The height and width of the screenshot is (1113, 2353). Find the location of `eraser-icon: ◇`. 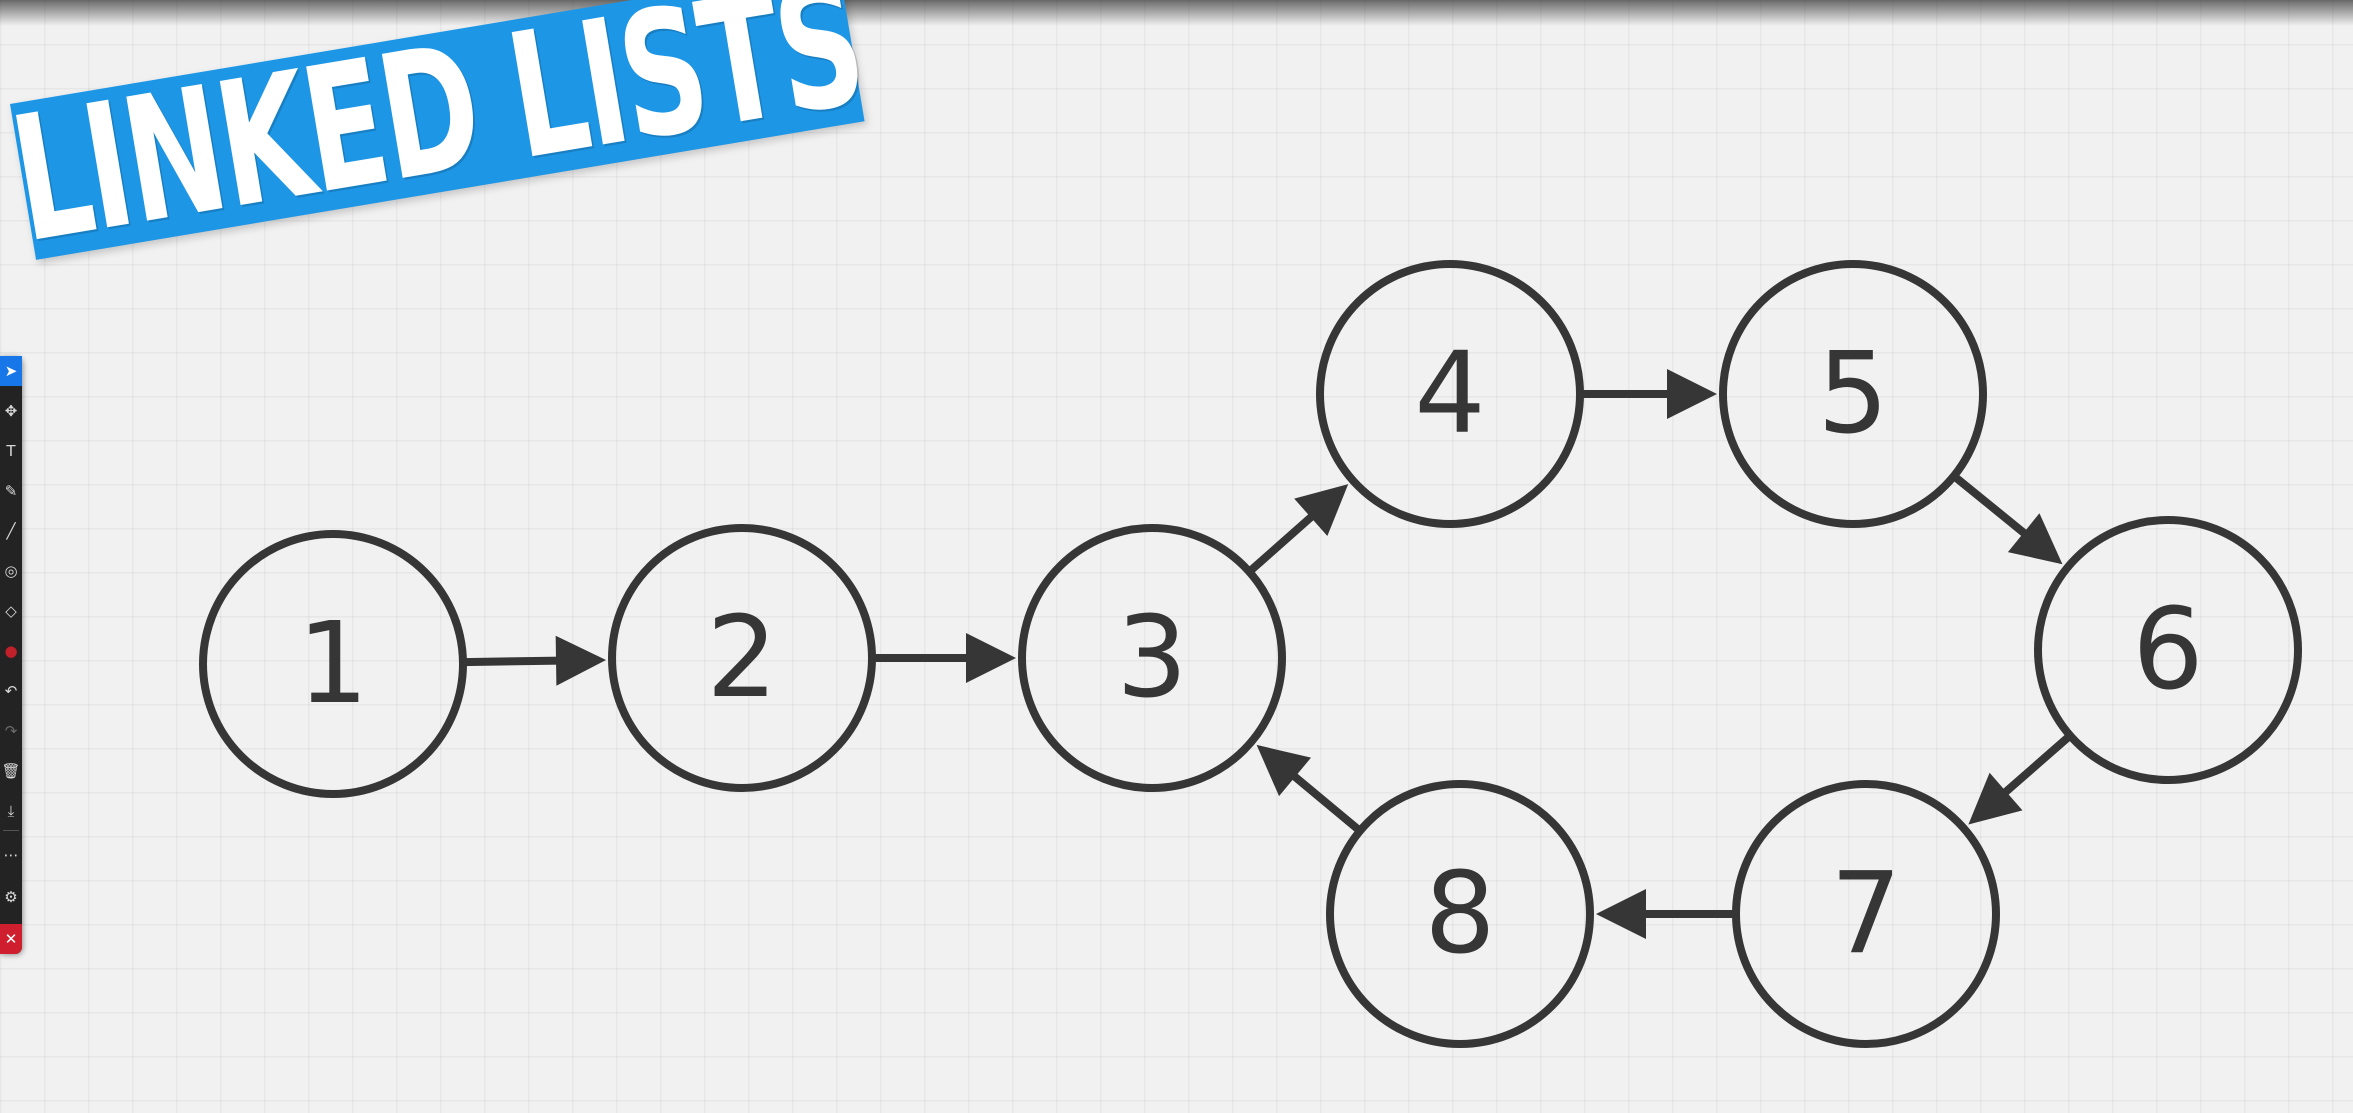

eraser-icon: ◇ is located at coordinates (11, 610).